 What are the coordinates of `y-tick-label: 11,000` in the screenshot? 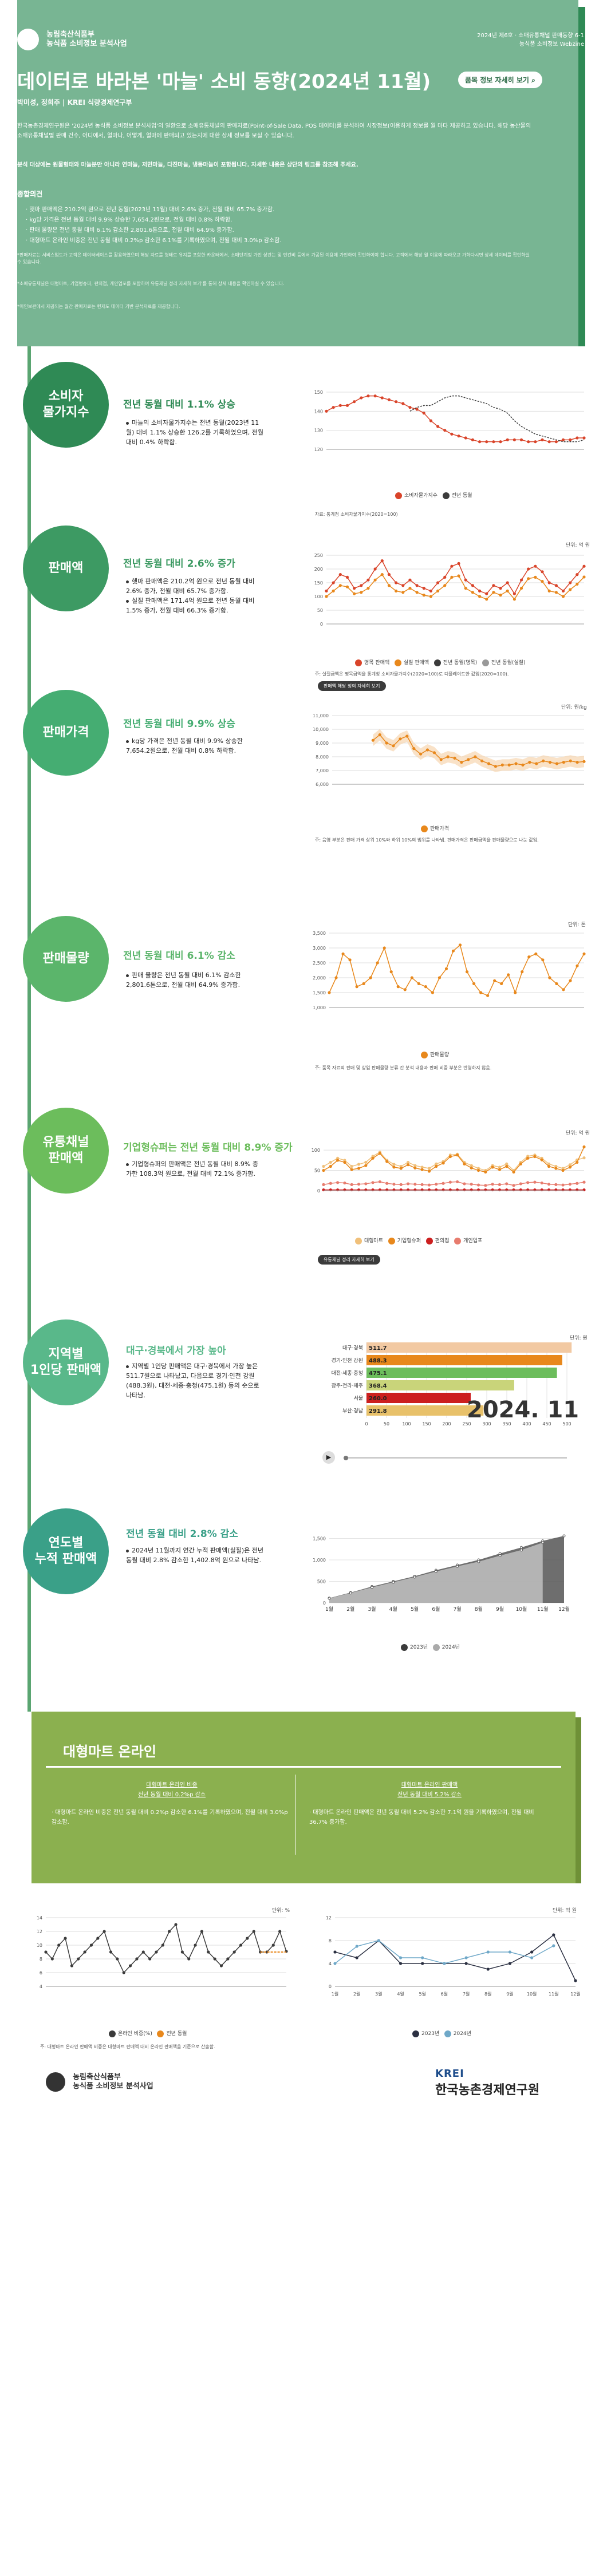 It's located at (321, 715).